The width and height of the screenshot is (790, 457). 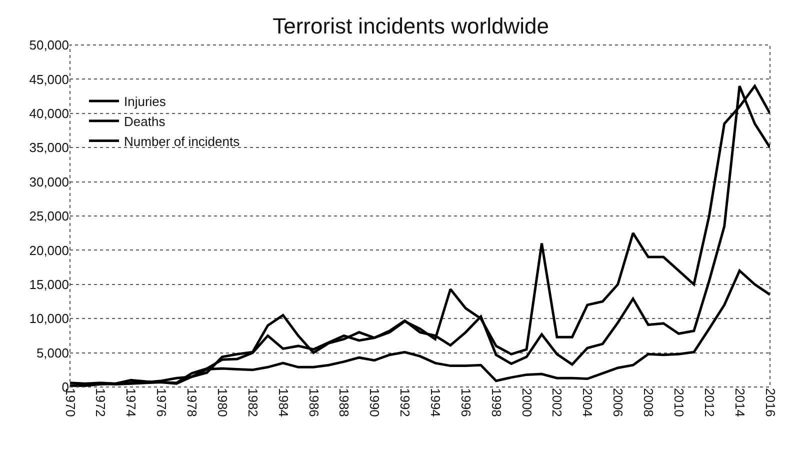 What do you see at coordinates (222, 402) in the screenshot?
I see `x-tick-label: 1980` at bounding box center [222, 402].